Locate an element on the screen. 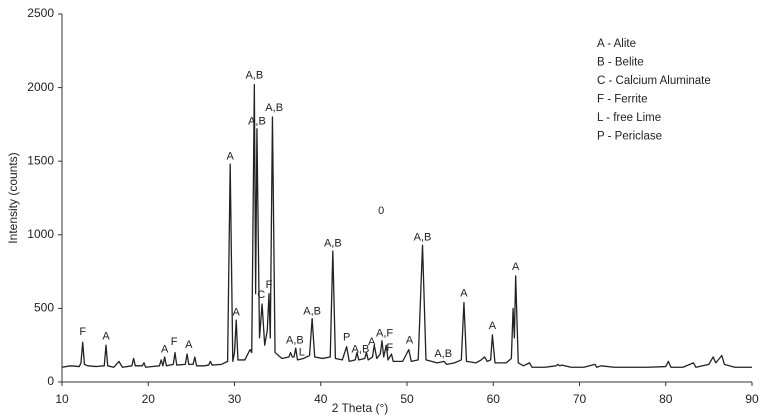  peak-label: C is located at coordinates (261, 295).